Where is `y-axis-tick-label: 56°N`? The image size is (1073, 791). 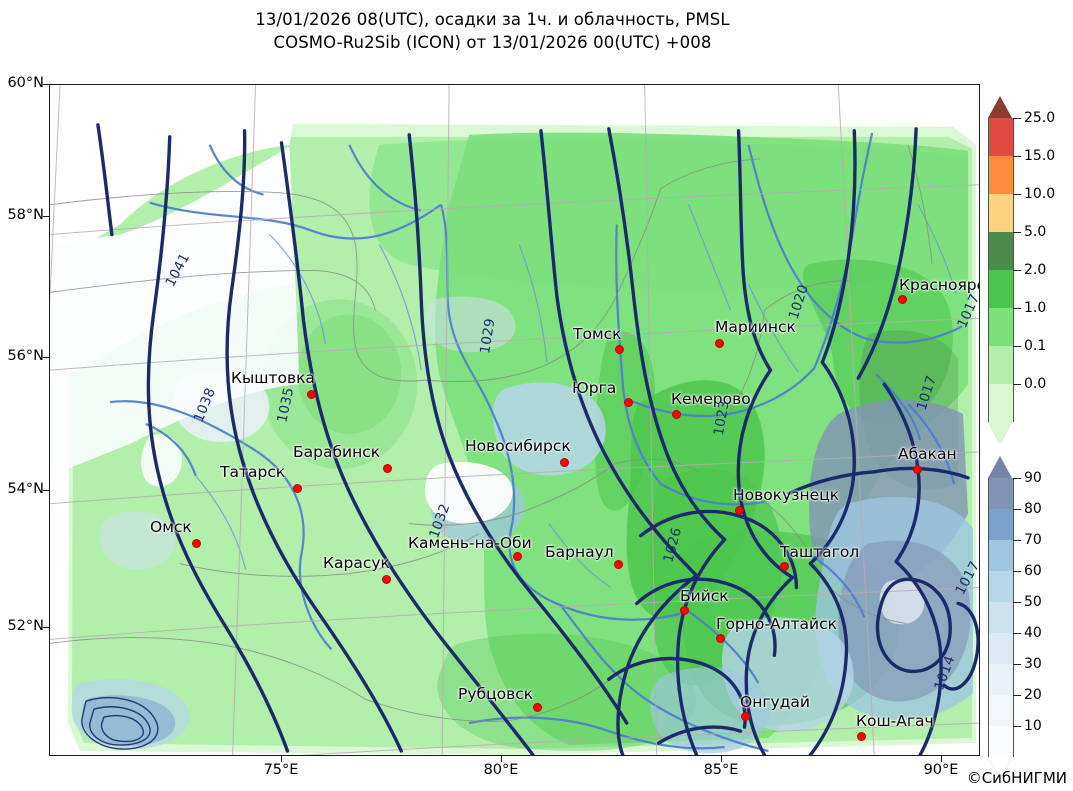 y-axis-tick-label: 56°N is located at coordinates (25, 356).